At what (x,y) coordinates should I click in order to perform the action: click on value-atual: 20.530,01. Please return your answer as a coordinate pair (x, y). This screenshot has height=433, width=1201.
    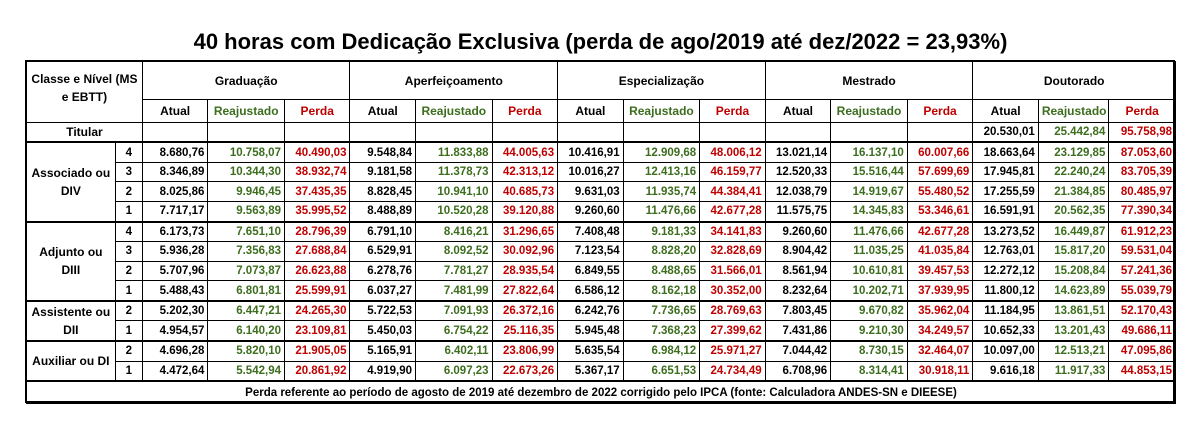
    Looking at the image, I should click on (1005, 132).